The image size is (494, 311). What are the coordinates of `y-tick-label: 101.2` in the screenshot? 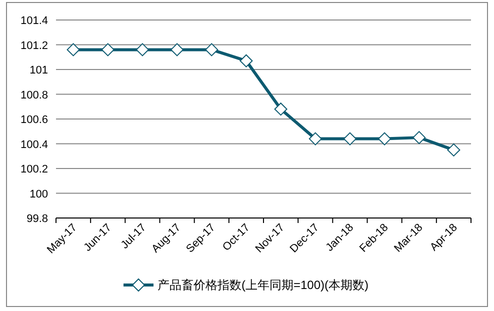 It's located at (34, 46).